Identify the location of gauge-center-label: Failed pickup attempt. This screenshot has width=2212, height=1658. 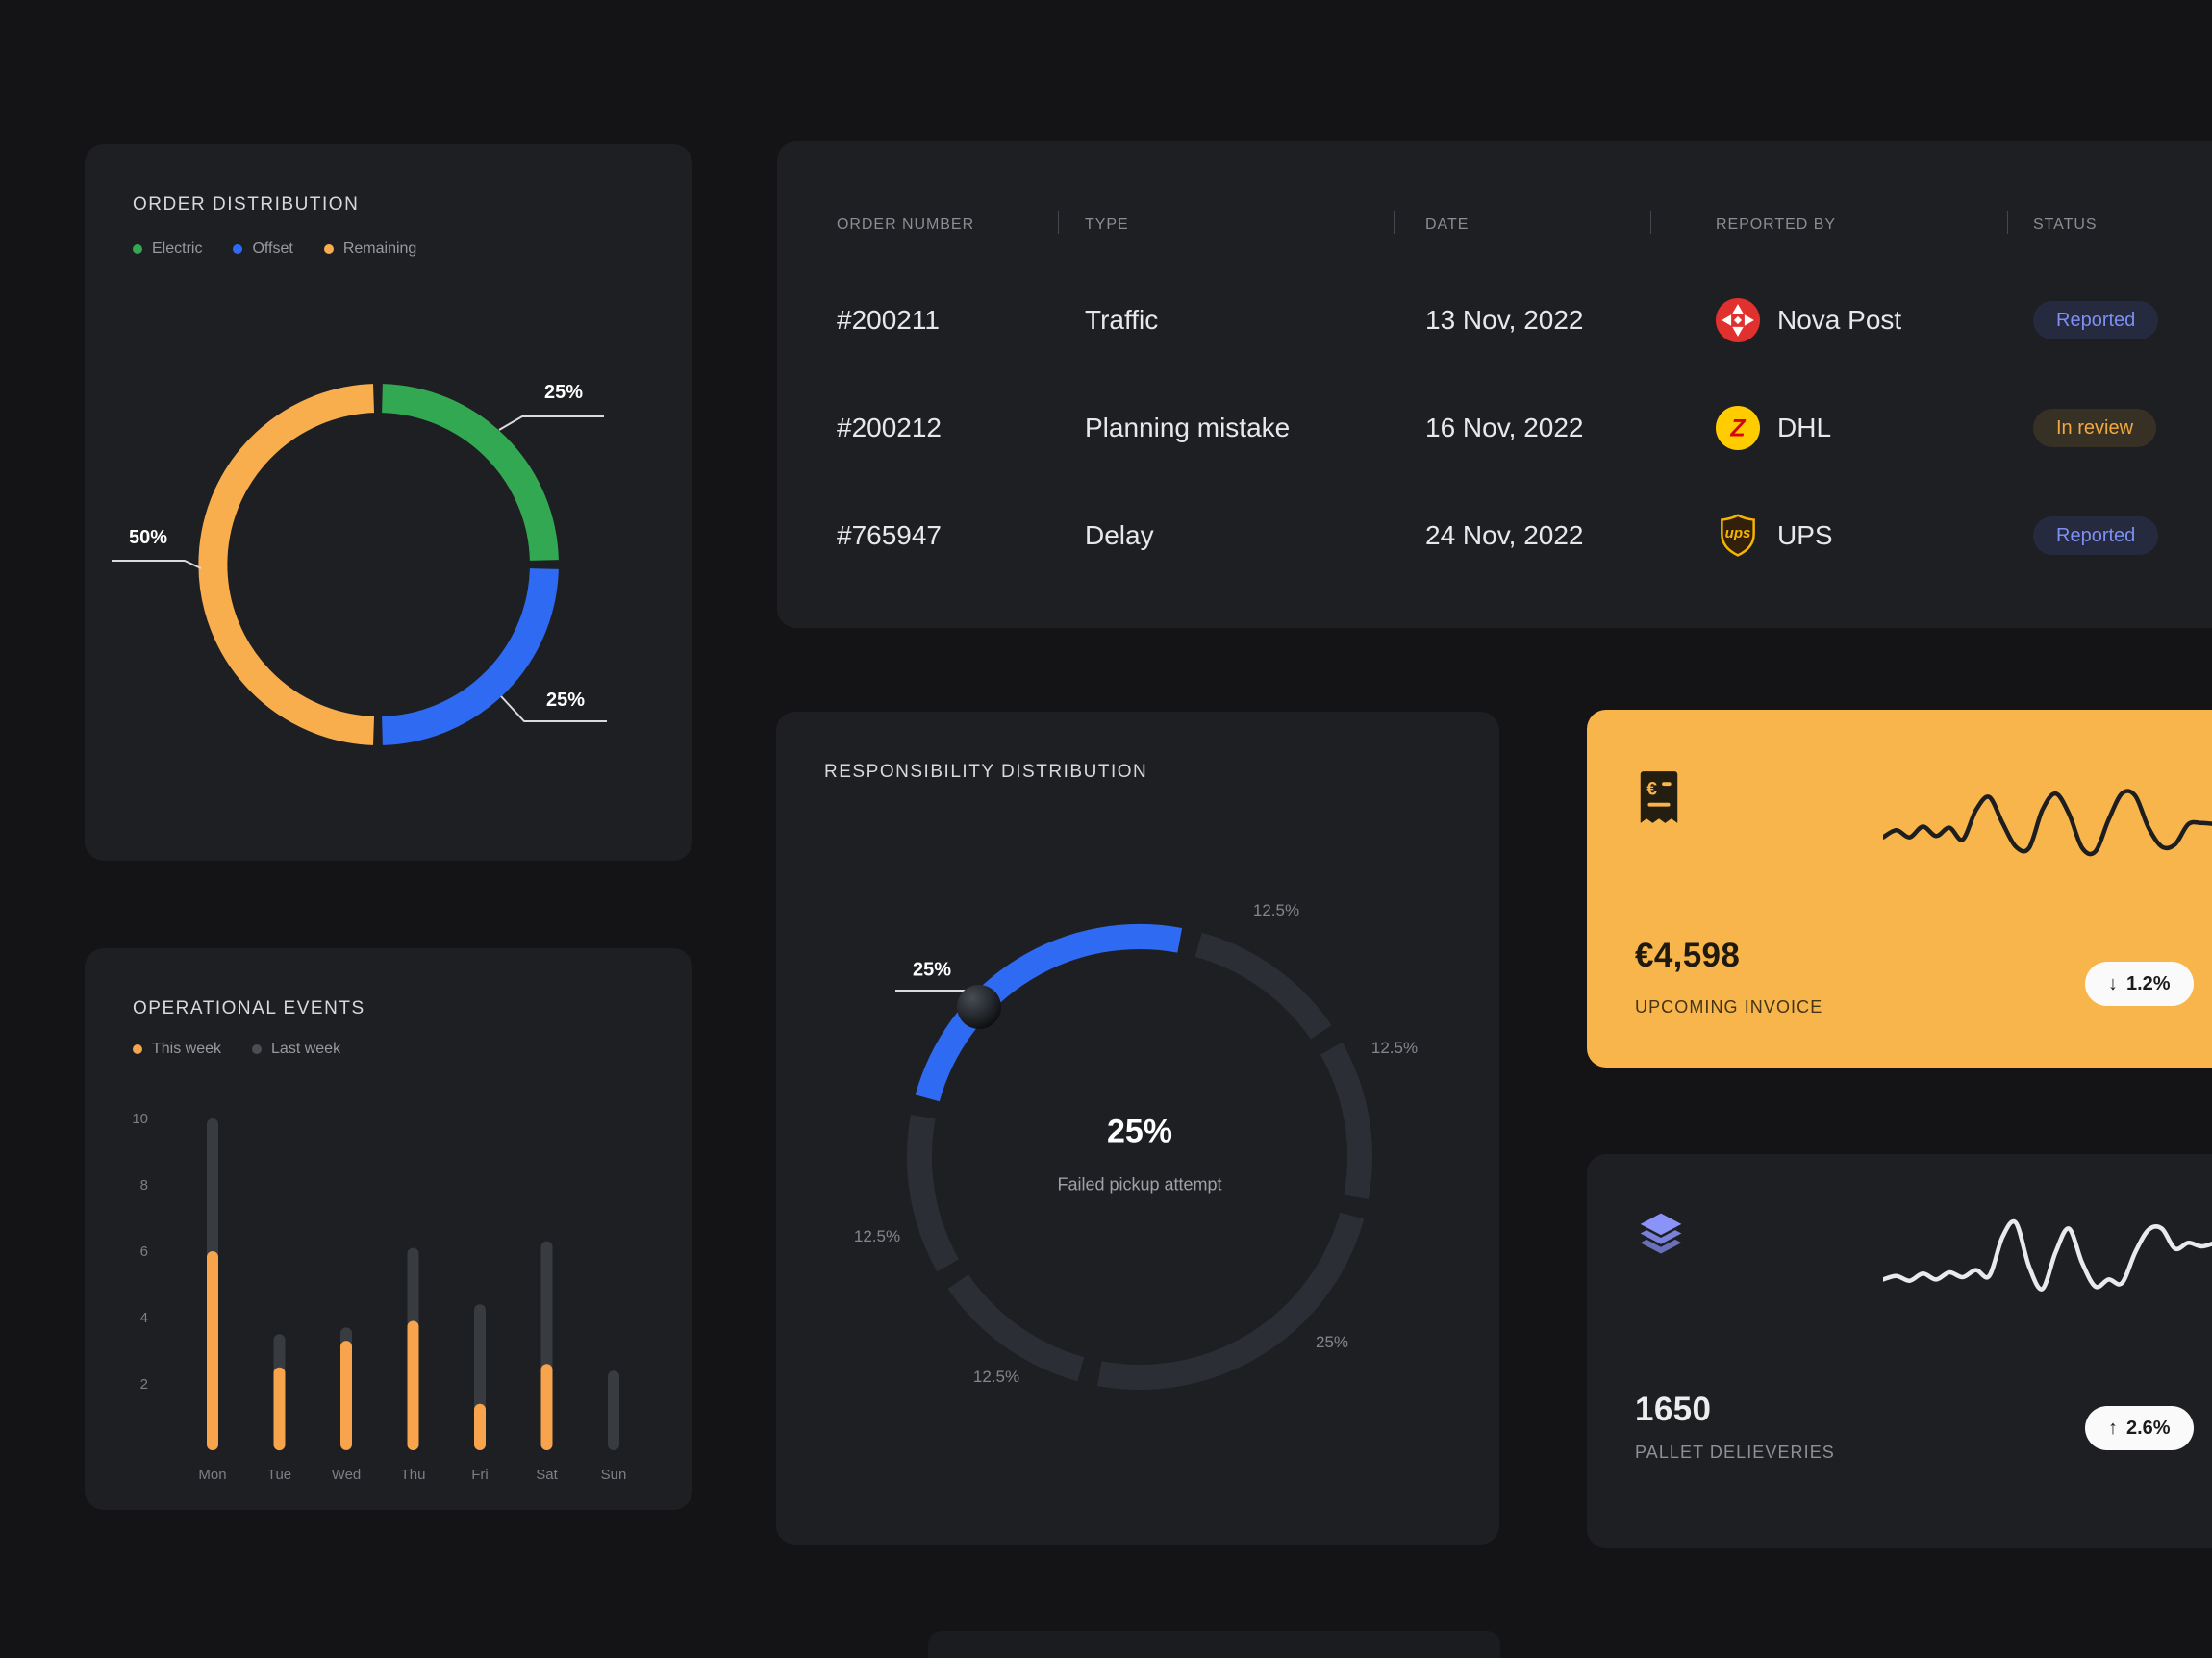
(1140, 1184).